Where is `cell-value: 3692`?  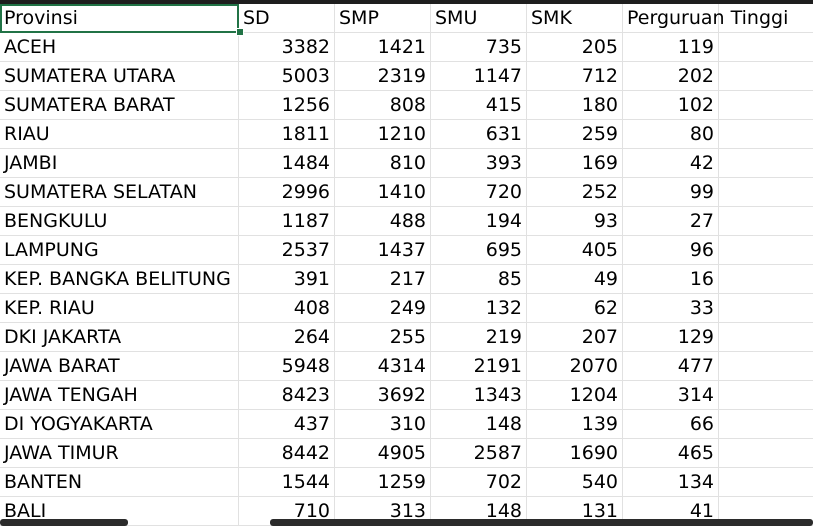
cell-value: 3692 is located at coordinates (383, 395).